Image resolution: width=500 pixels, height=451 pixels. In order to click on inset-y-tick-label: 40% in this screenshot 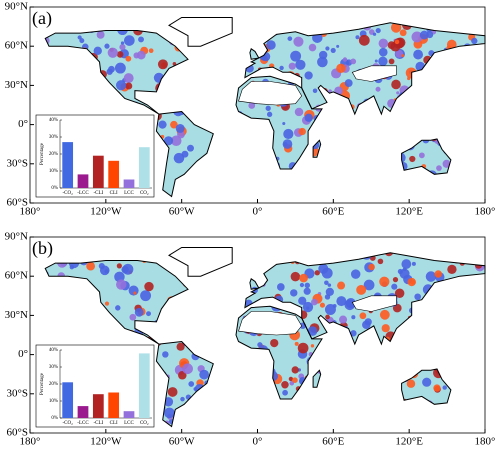, I will do `click(53, 350)`.